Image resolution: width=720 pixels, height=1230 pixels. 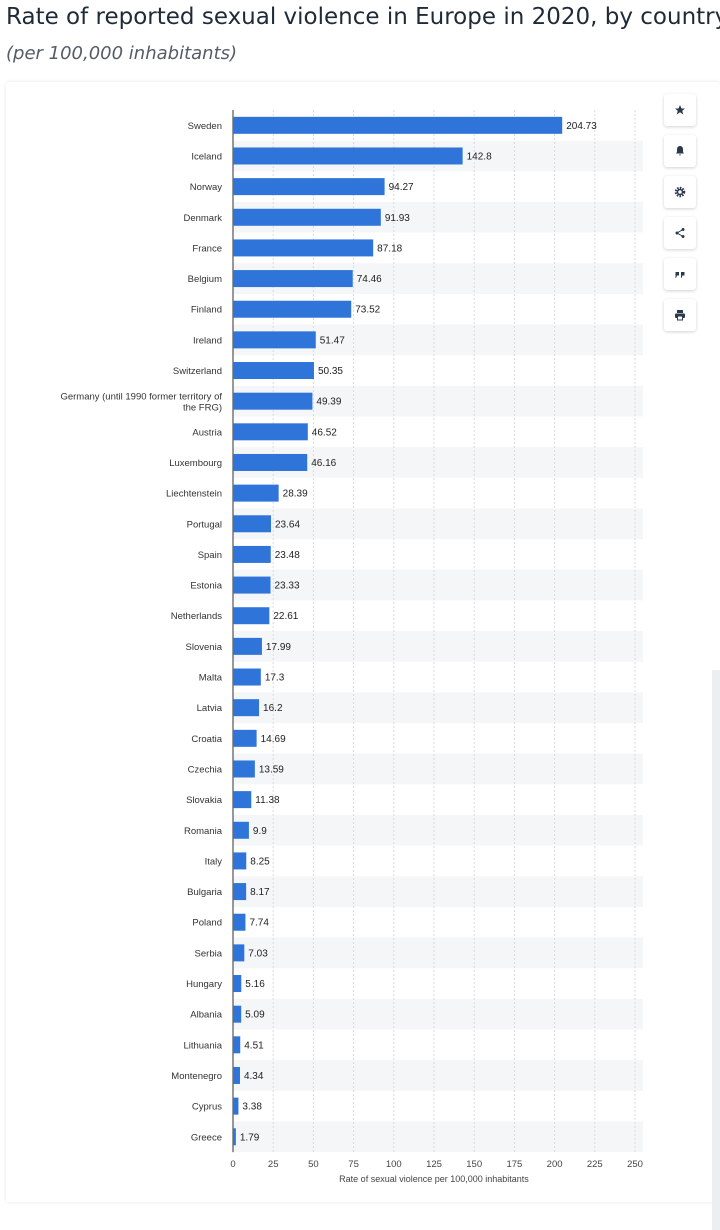 I want to click on share-button, so click(x=680, y=233).